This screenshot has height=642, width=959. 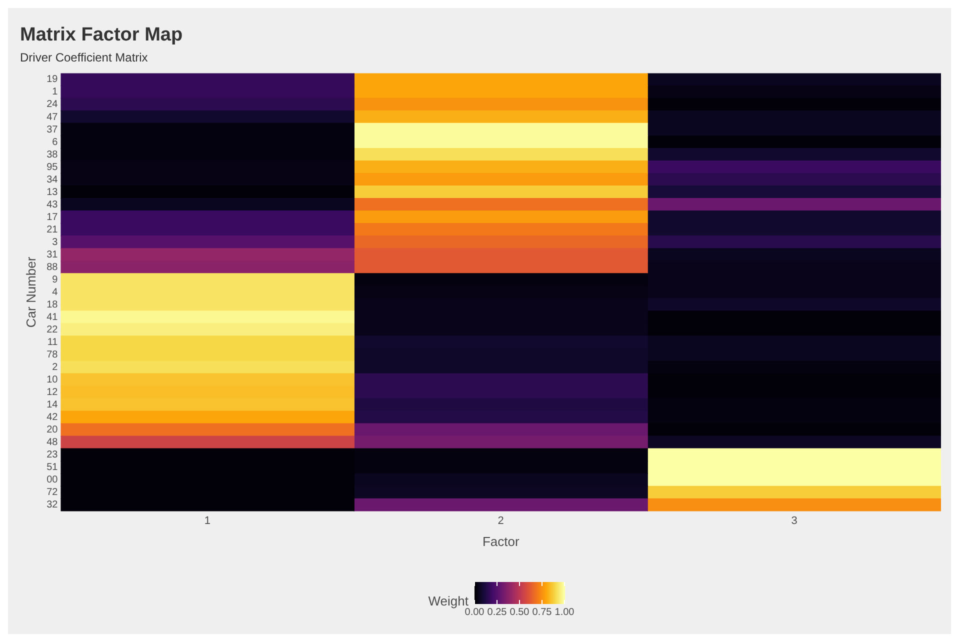 What do you see at coordinates (52, 480) in the screenshot?
I see `y-tick-label: 00` at bounding box center [52, 480].